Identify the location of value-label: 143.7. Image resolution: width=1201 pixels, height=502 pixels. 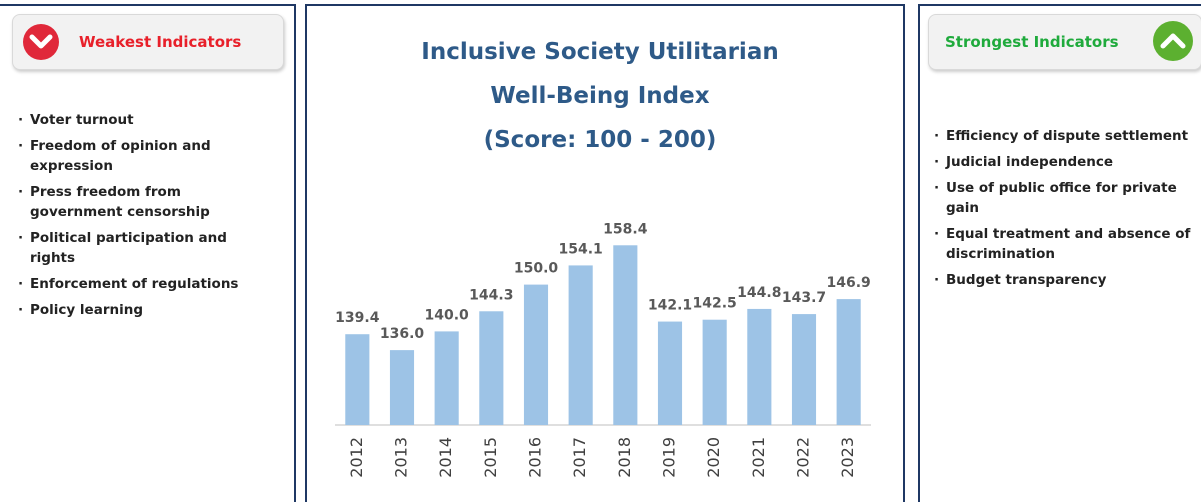
(804, 298).